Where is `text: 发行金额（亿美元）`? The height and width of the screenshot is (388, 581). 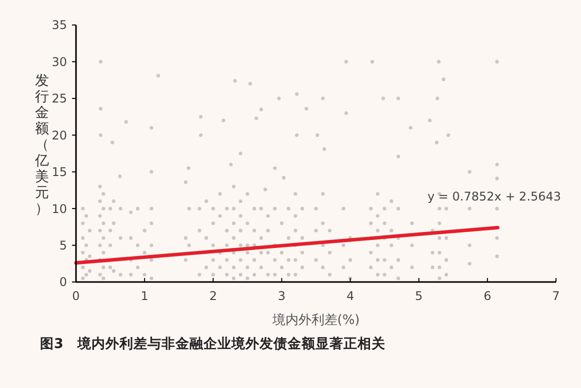 text: 发行金额（亿美元） is located at coordinates (42, 145).